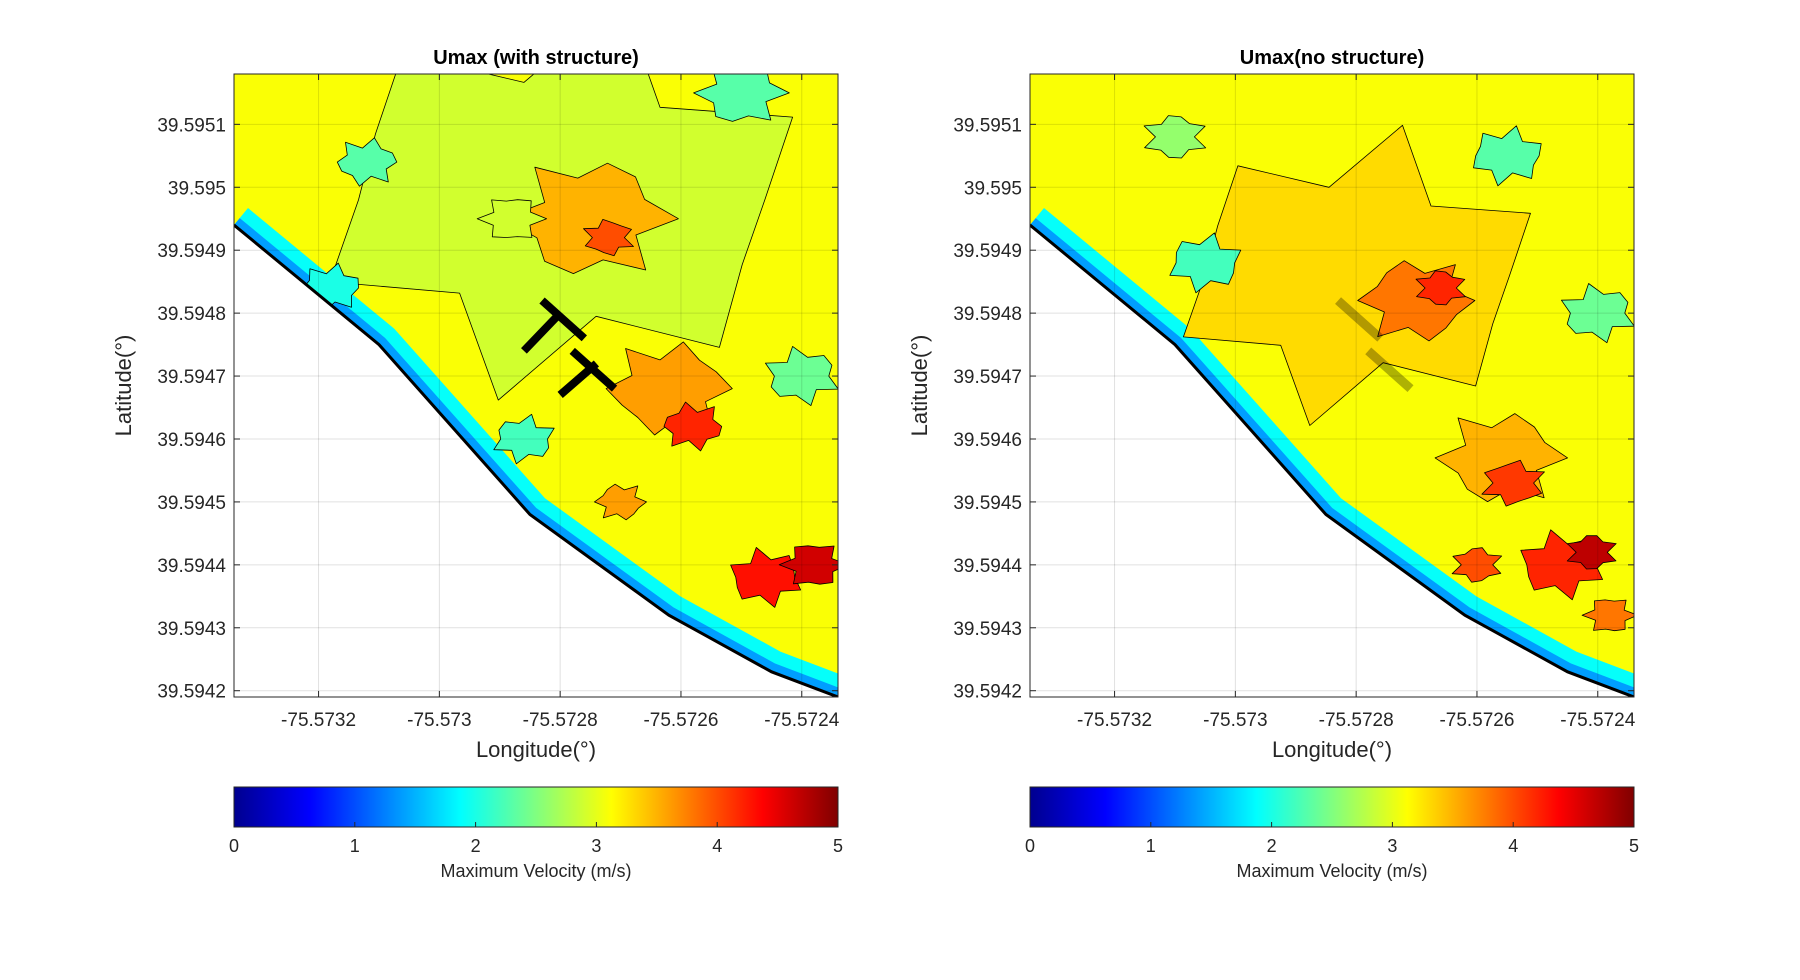 The image size is (1800, 980). I want to click on chart-title: Umax (with structure), so click(536, 58).